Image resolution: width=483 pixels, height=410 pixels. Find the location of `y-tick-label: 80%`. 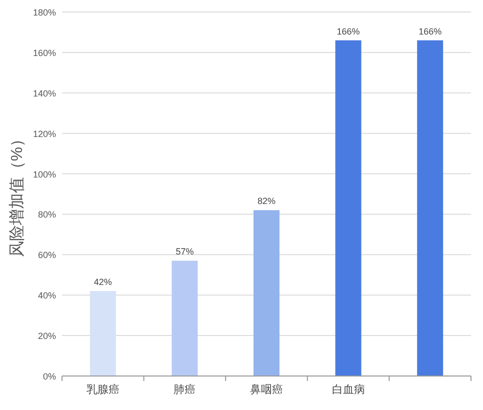

y-tick-label: 80% is located at coordinates (47, 215).